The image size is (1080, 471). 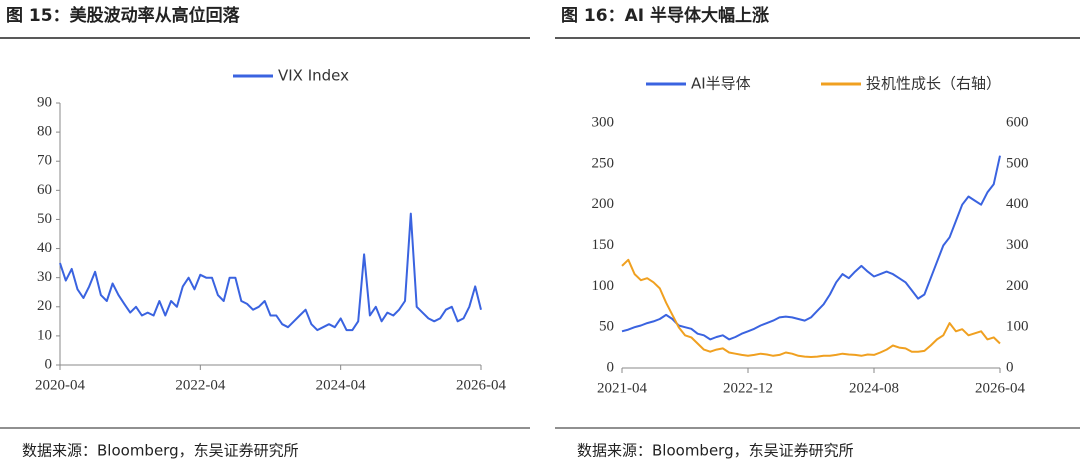 I want to click on x-tick-label: 2022-04, so click(x=200, y=385).